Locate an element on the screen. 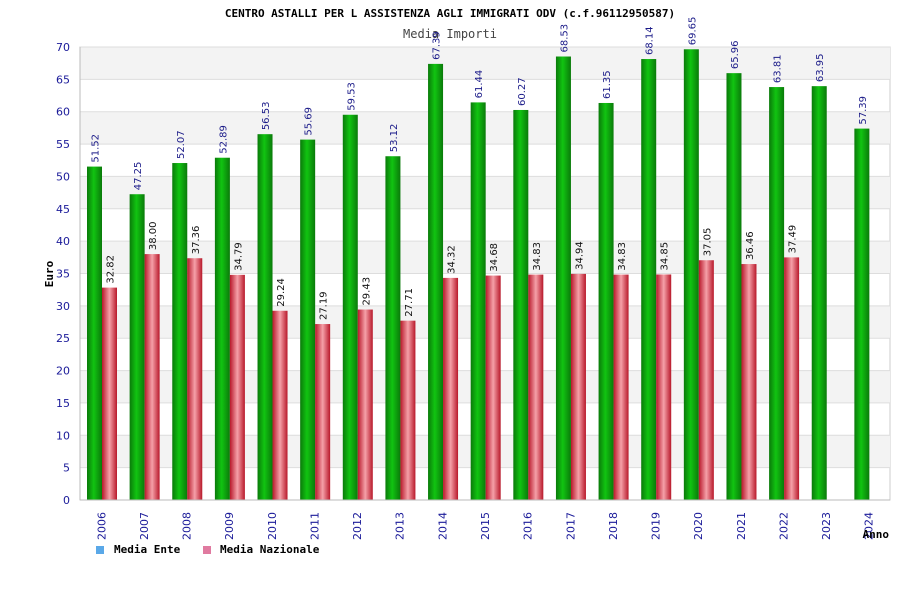 This screenshot has width=900, height=600. data-label-media-ente: 60.27 is located at coordinates (522, 91).